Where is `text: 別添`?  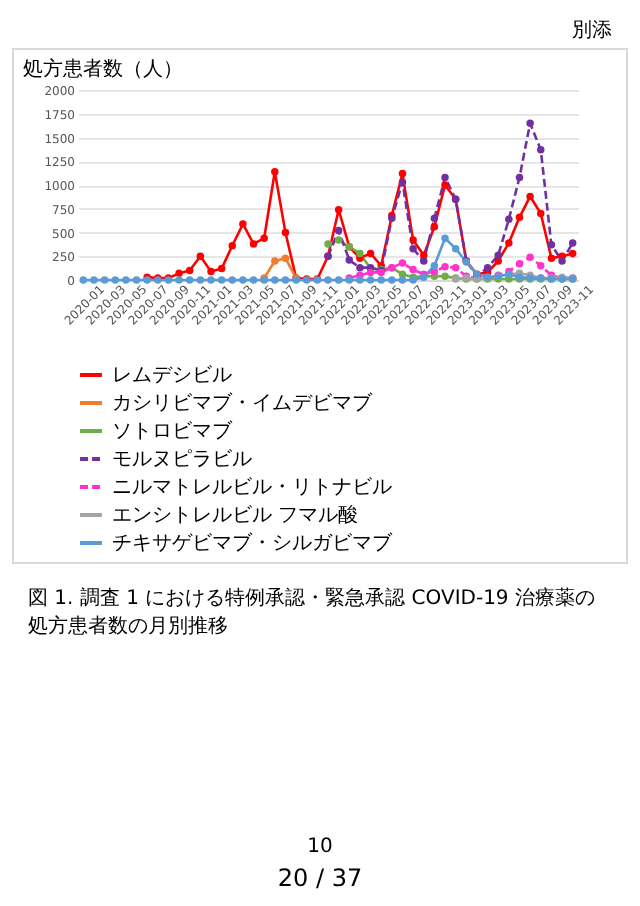 text: 別添 is located at coordinates (592, 31).